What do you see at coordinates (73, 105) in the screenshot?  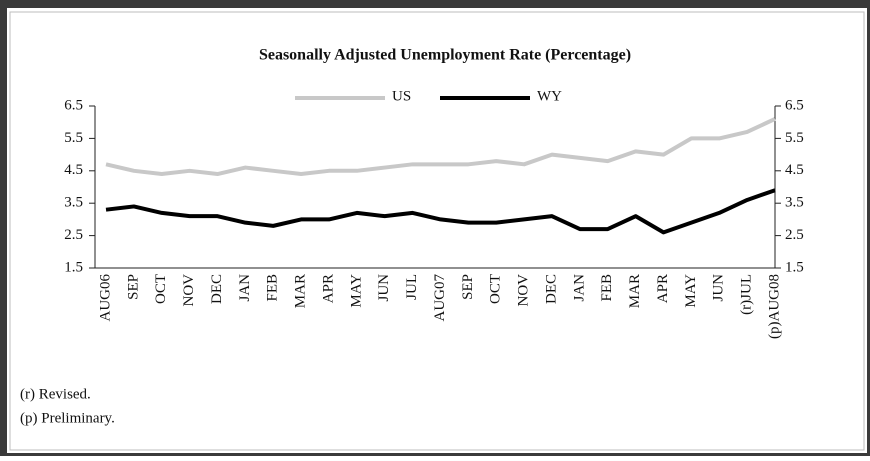 I see `y-tick-label: 6.5` at bounding box center [73, 105].